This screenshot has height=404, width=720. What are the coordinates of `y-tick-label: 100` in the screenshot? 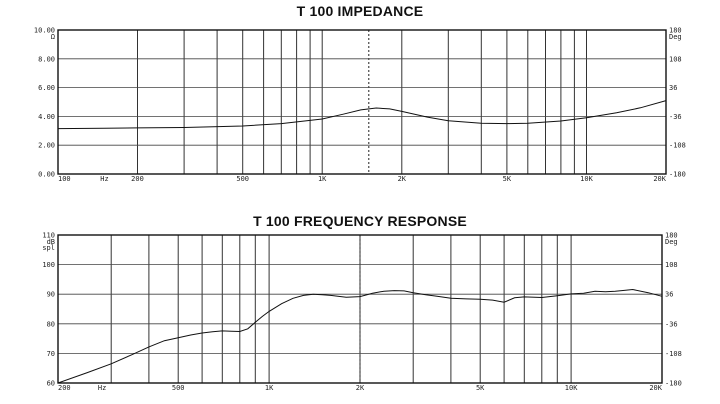 It's located at (48, 265).